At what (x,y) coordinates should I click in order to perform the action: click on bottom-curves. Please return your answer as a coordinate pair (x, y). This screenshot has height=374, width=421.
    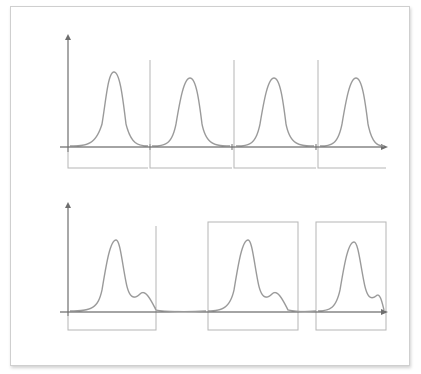
    Looking at the image, I should click on (227, 276).